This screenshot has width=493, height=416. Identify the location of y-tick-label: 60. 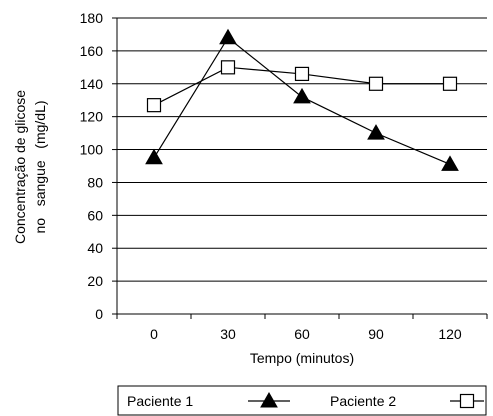
(95, 215).